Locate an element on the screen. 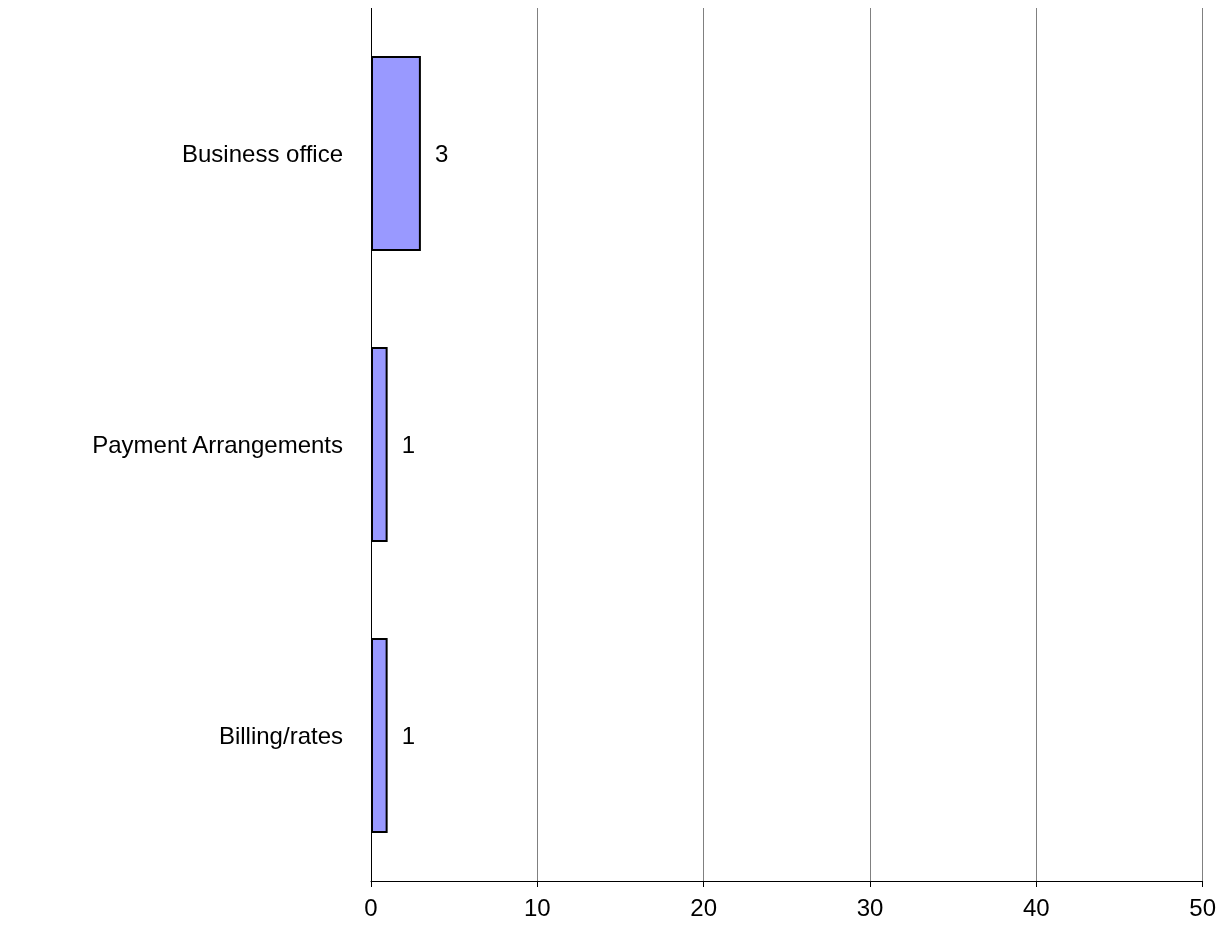 The image size is (1227, 939). x-tick-label: 0 is located at coordinates (371, 907).